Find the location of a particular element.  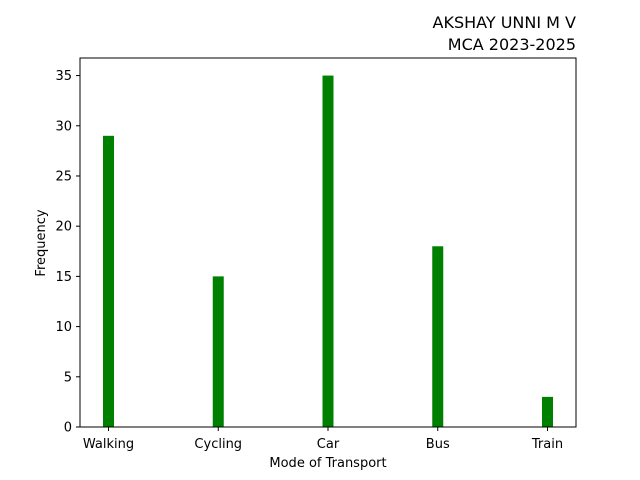

y-tick-label: 35 is located at coordinates (63, 76).